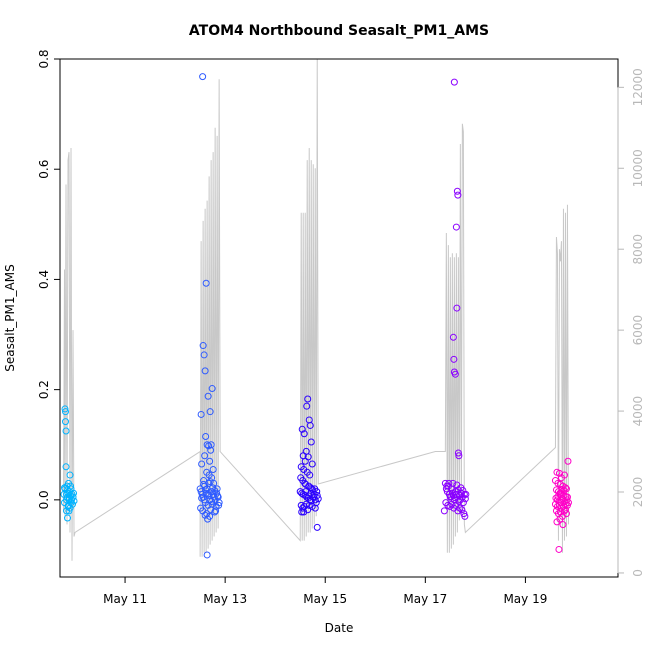  Describe the element at coordinates (10, 317) in the screenshot. I see `y-axis-label: Seasalt_PM1_AMS` at that location.